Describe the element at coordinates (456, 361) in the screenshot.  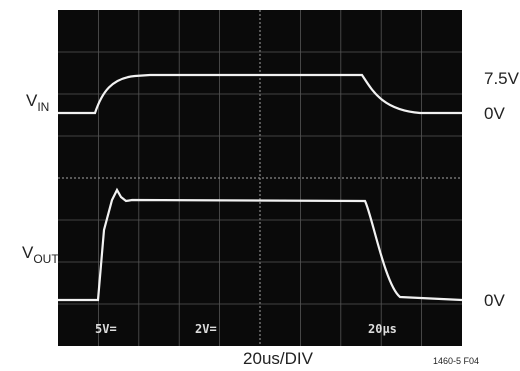
I see `figure-id: 1460-5 F04` at that location.